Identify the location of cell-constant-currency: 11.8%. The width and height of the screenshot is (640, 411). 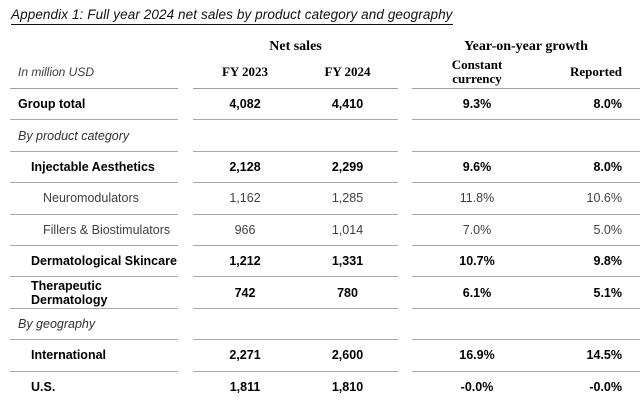
(477, 198).